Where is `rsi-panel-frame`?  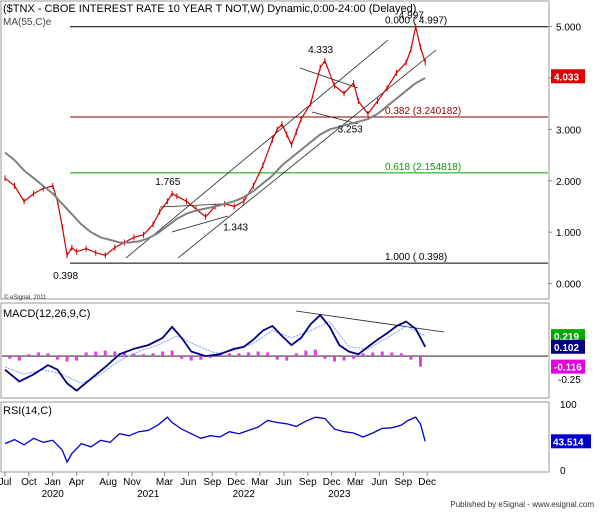
rsi-panel-frame is located at coordinates (275, 437).